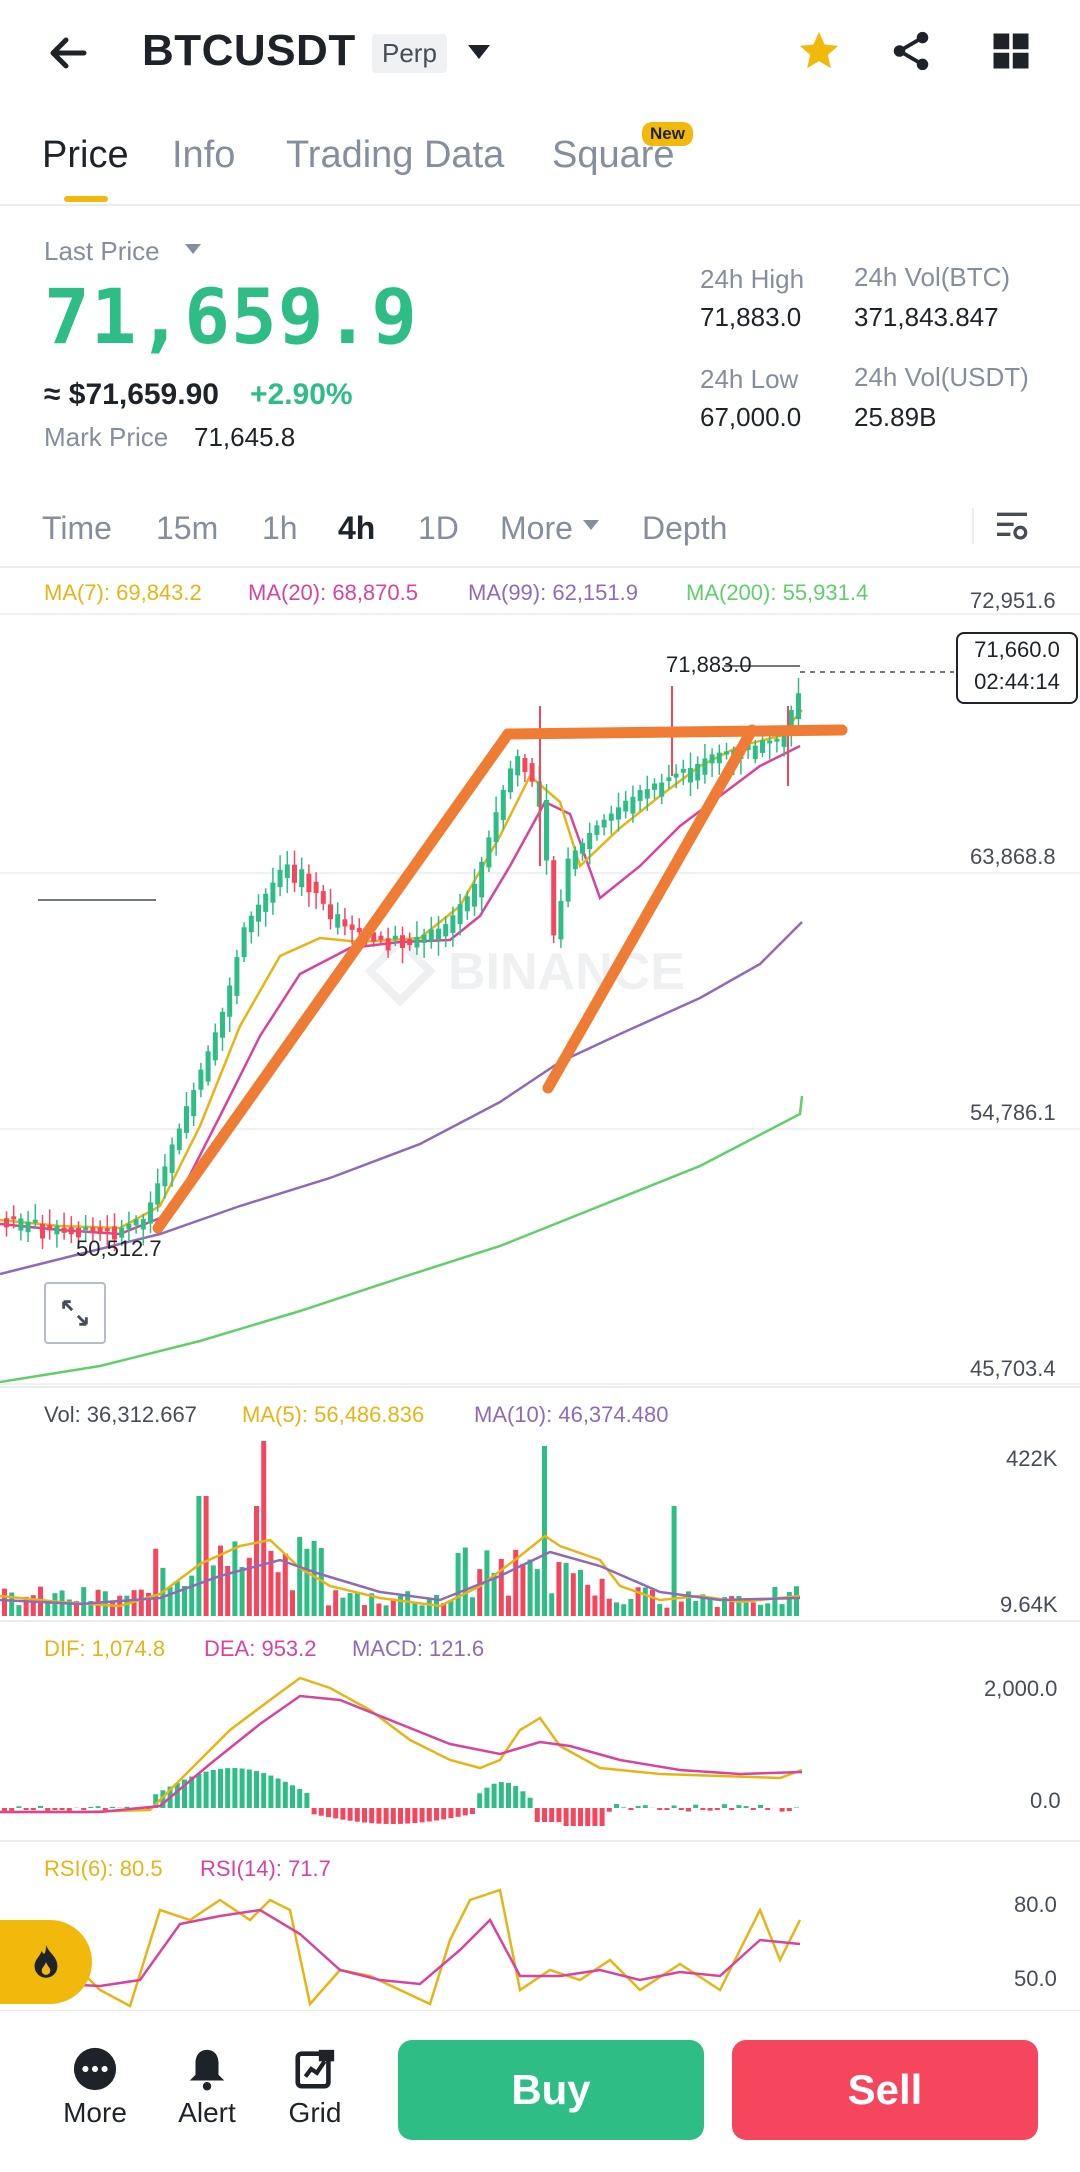 The width and height of the screenshot is (1080, 2172). What do you see at coordinates (207, 2087) in the screenshot?
I see `alert-button: Alert` at bounding box center [207, 2087].